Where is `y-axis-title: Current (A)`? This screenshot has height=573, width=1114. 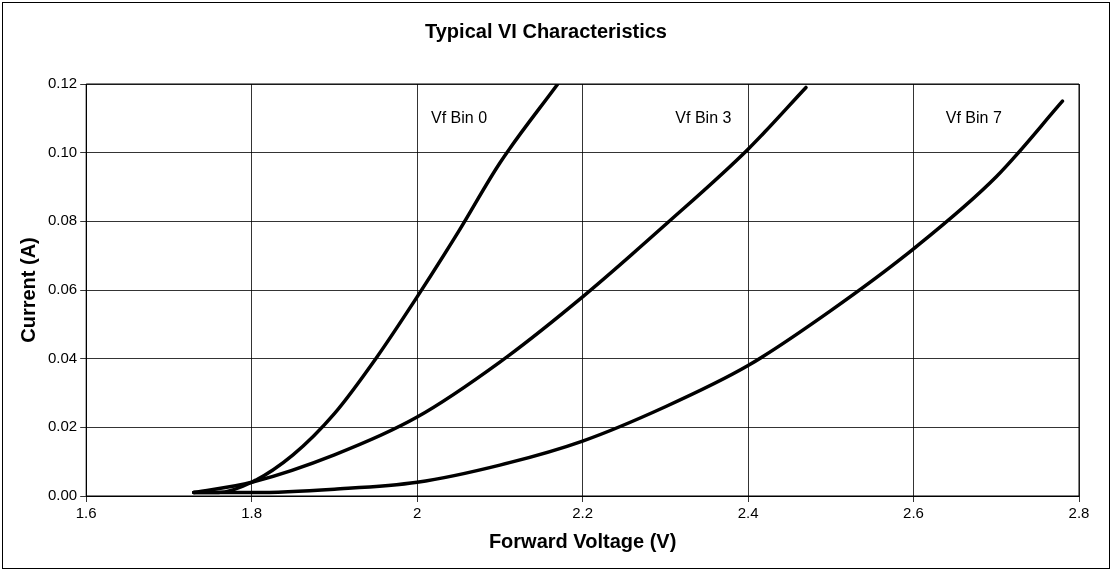 y-axis-title: Current (A) is located at coordinates (27, 290).